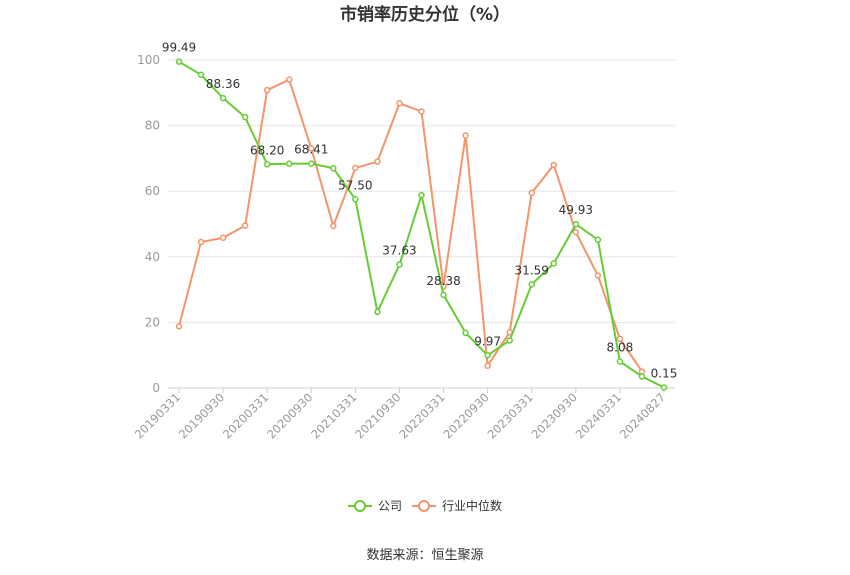  What do you see at coordinates (375, 506) in the screenshot?
I see `legend-item-company: 公司` at bounding box center [375, 506].